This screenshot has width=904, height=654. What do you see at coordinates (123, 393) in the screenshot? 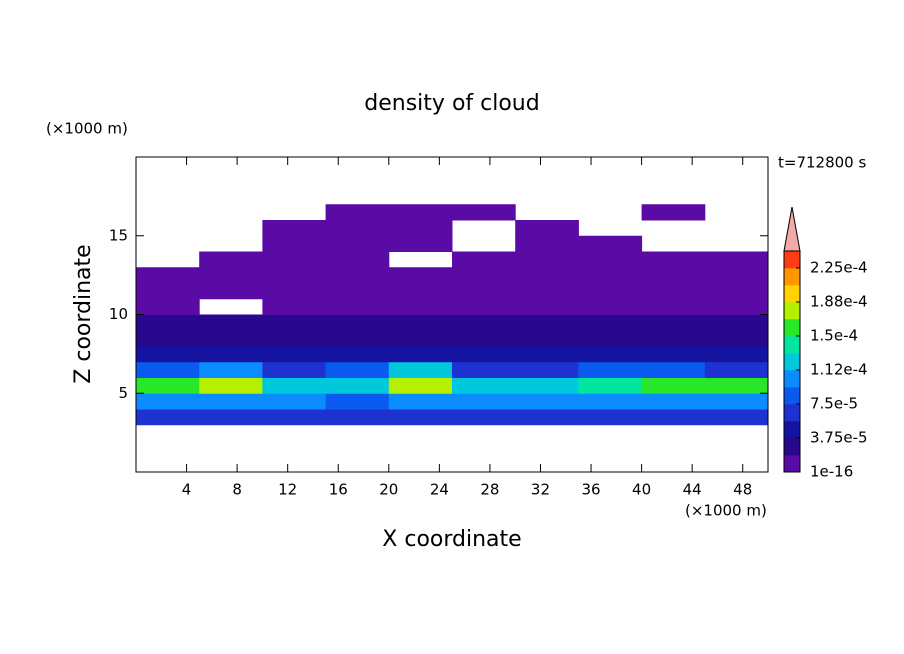
I see `y-tick-label: 5` at bounding box center [123, 393].